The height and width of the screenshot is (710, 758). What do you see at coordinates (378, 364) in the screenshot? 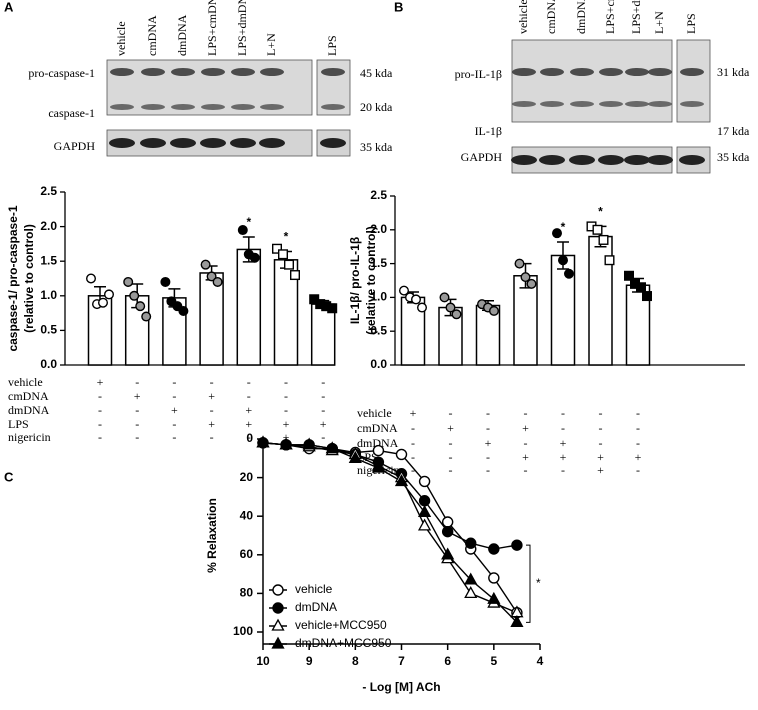
I see `y-tick-label: 0.0` at bounding box center [378, 364].